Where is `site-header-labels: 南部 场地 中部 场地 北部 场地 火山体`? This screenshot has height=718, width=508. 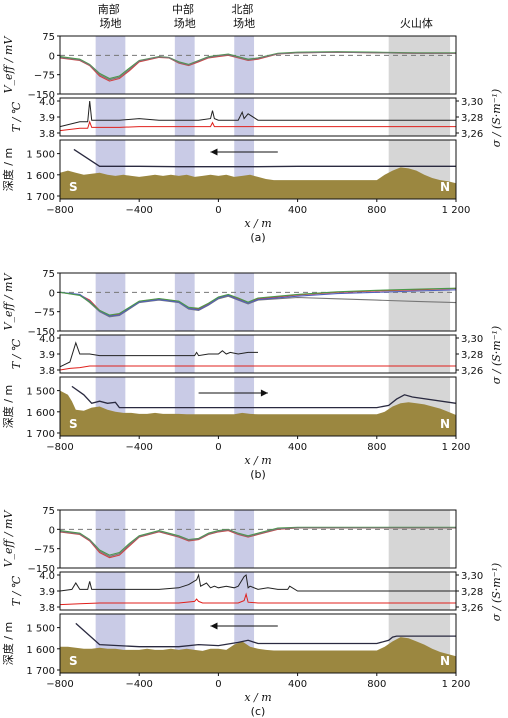
site-header-labels: 南部 场地 中部 场地 北部 场地 火山体 is located at coordinates (265, 16).